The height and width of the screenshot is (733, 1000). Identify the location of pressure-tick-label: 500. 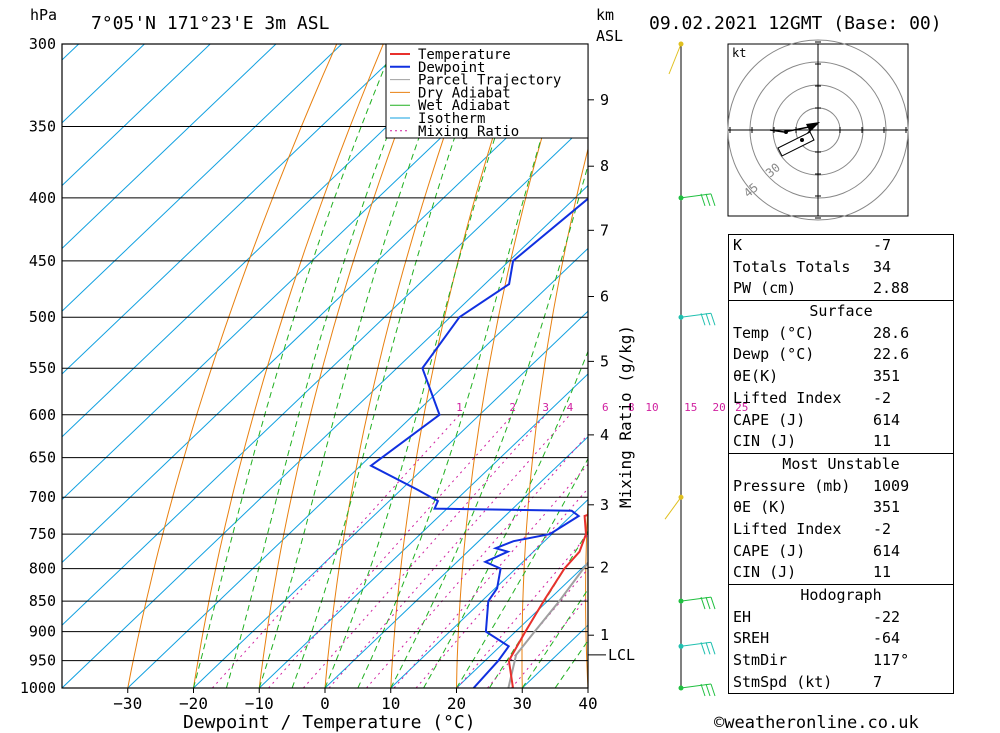
(42, 317).